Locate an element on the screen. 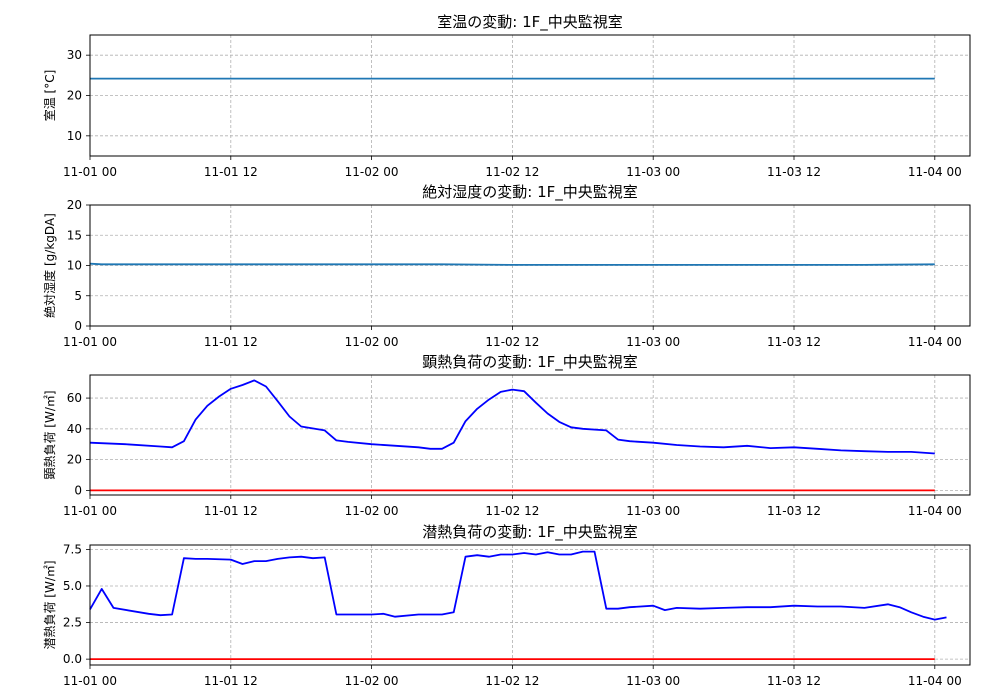 This screenshot has width=1000, height=700. y-tick-label: 60 is located at coordinates (74, 398).